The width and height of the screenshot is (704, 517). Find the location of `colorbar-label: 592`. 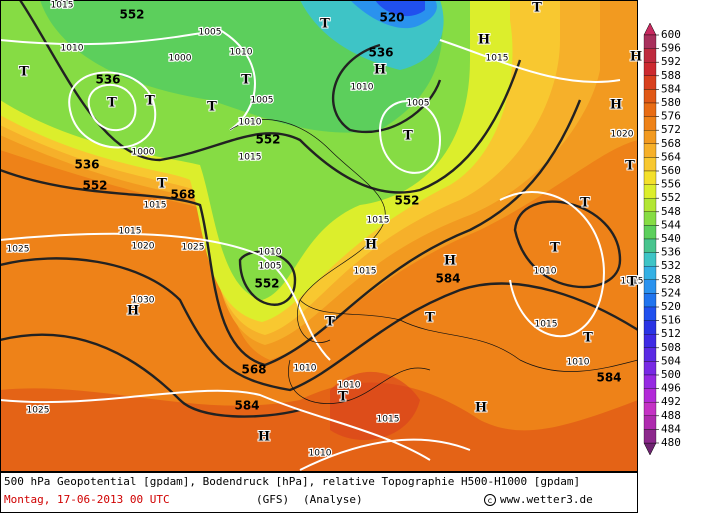

colorbar-label: 592 is located at coordinates (671, 61).